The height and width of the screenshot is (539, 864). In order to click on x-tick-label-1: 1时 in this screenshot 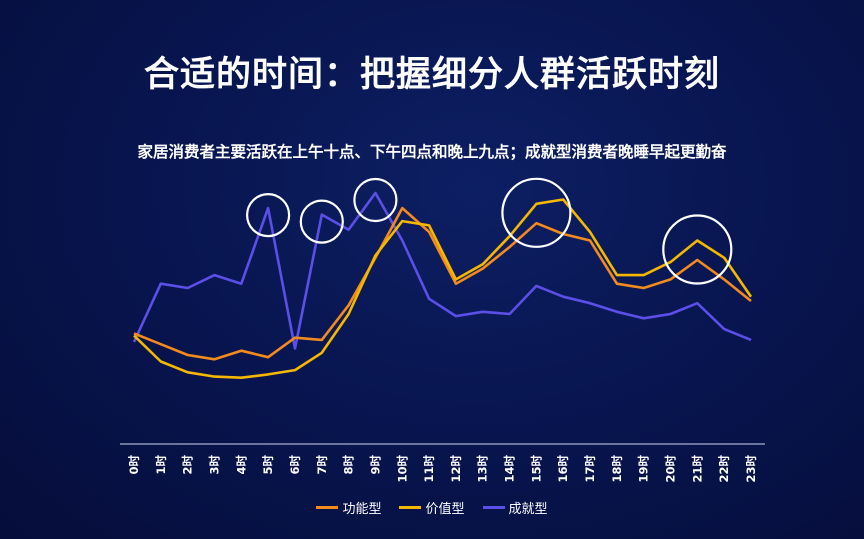, I will do `click(161, 465)`.